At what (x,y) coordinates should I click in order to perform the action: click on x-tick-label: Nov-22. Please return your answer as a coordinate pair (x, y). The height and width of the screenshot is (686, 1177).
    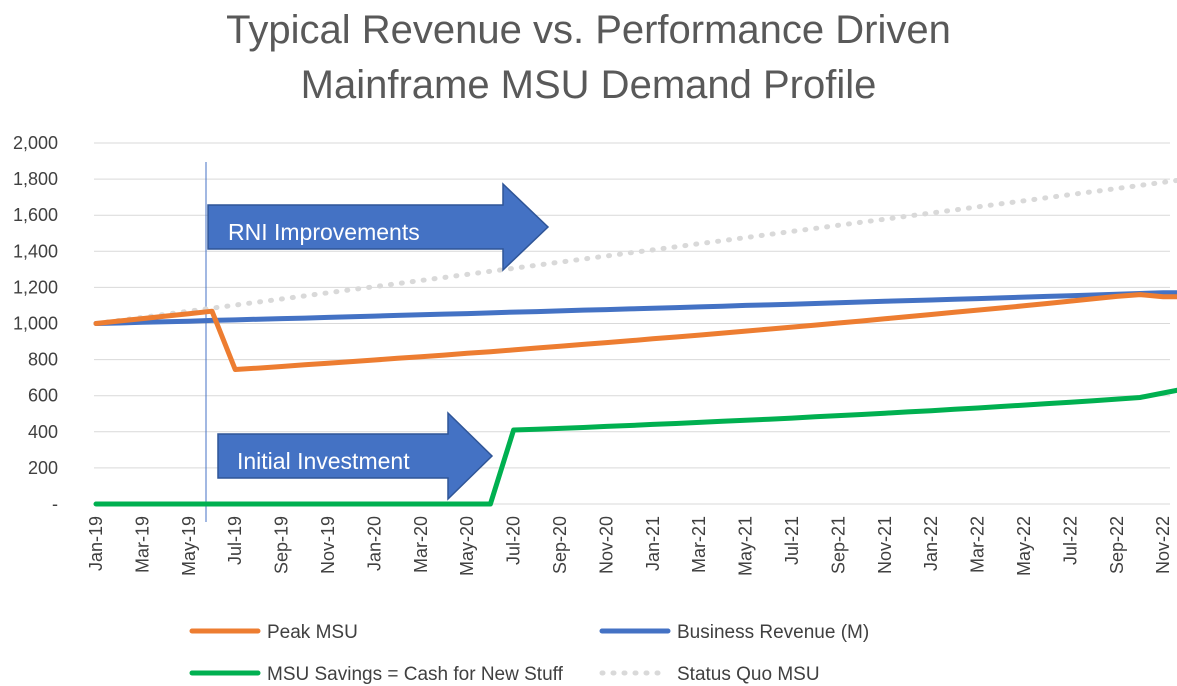
    Looking at the image, I should click on (1163, 545).